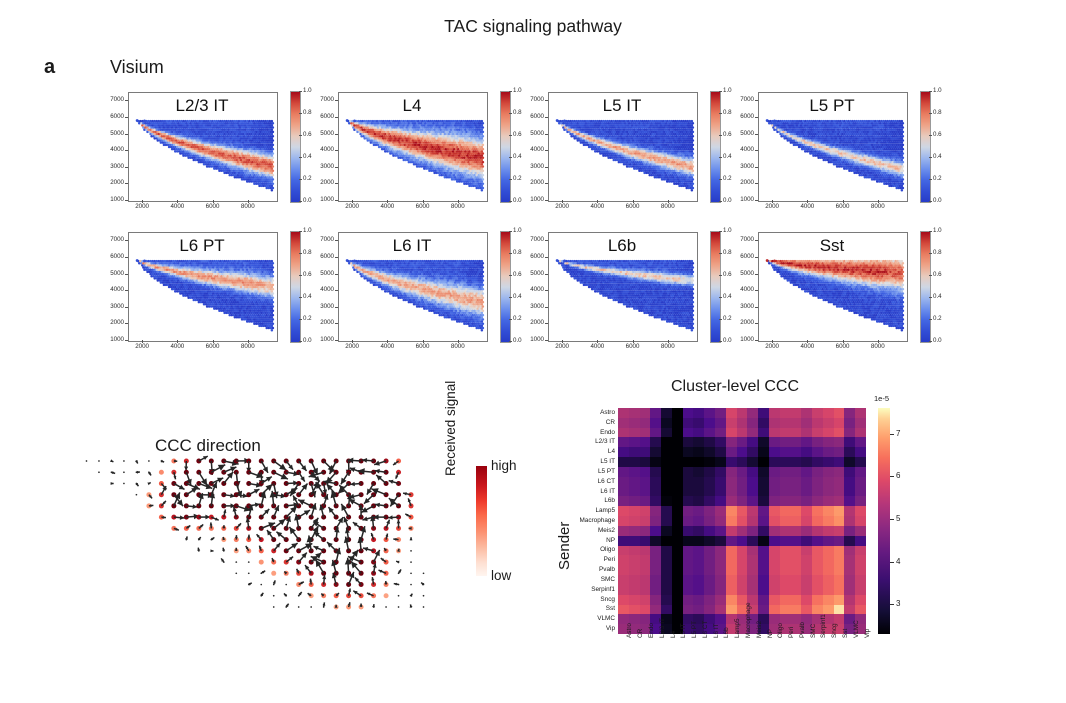  I want to click on y-tick-label: 3000, so click(537, 306).